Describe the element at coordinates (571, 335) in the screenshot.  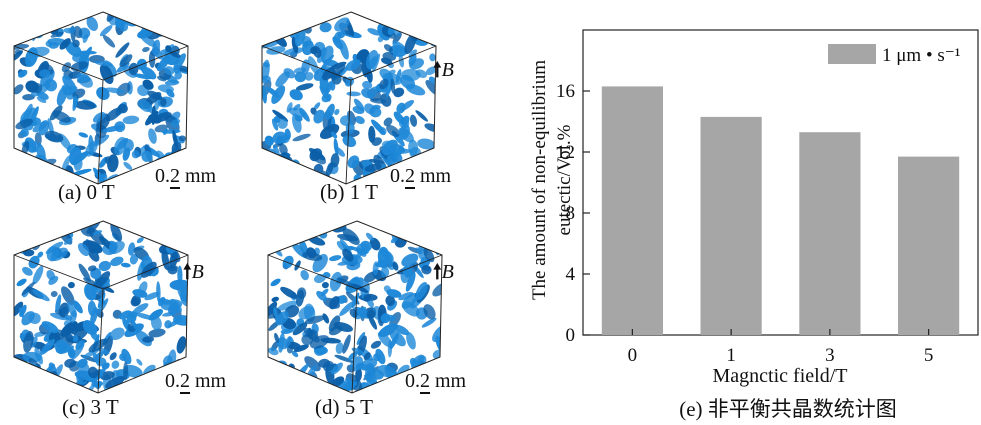
I see `y-tick-label: 0` at that location.